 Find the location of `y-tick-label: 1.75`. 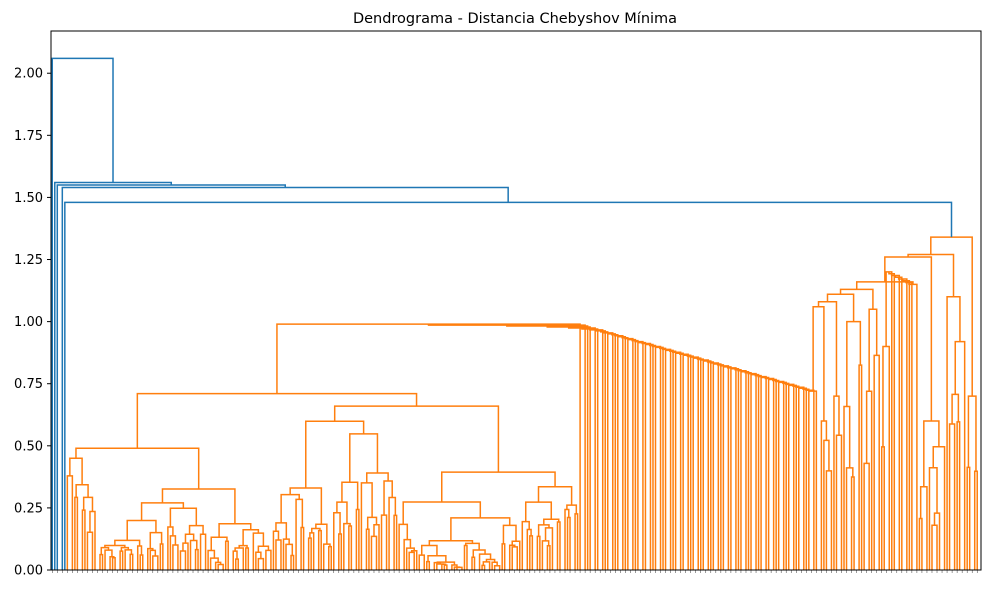

y-tick-label: 1.75 is located at coordinates (28, 136).